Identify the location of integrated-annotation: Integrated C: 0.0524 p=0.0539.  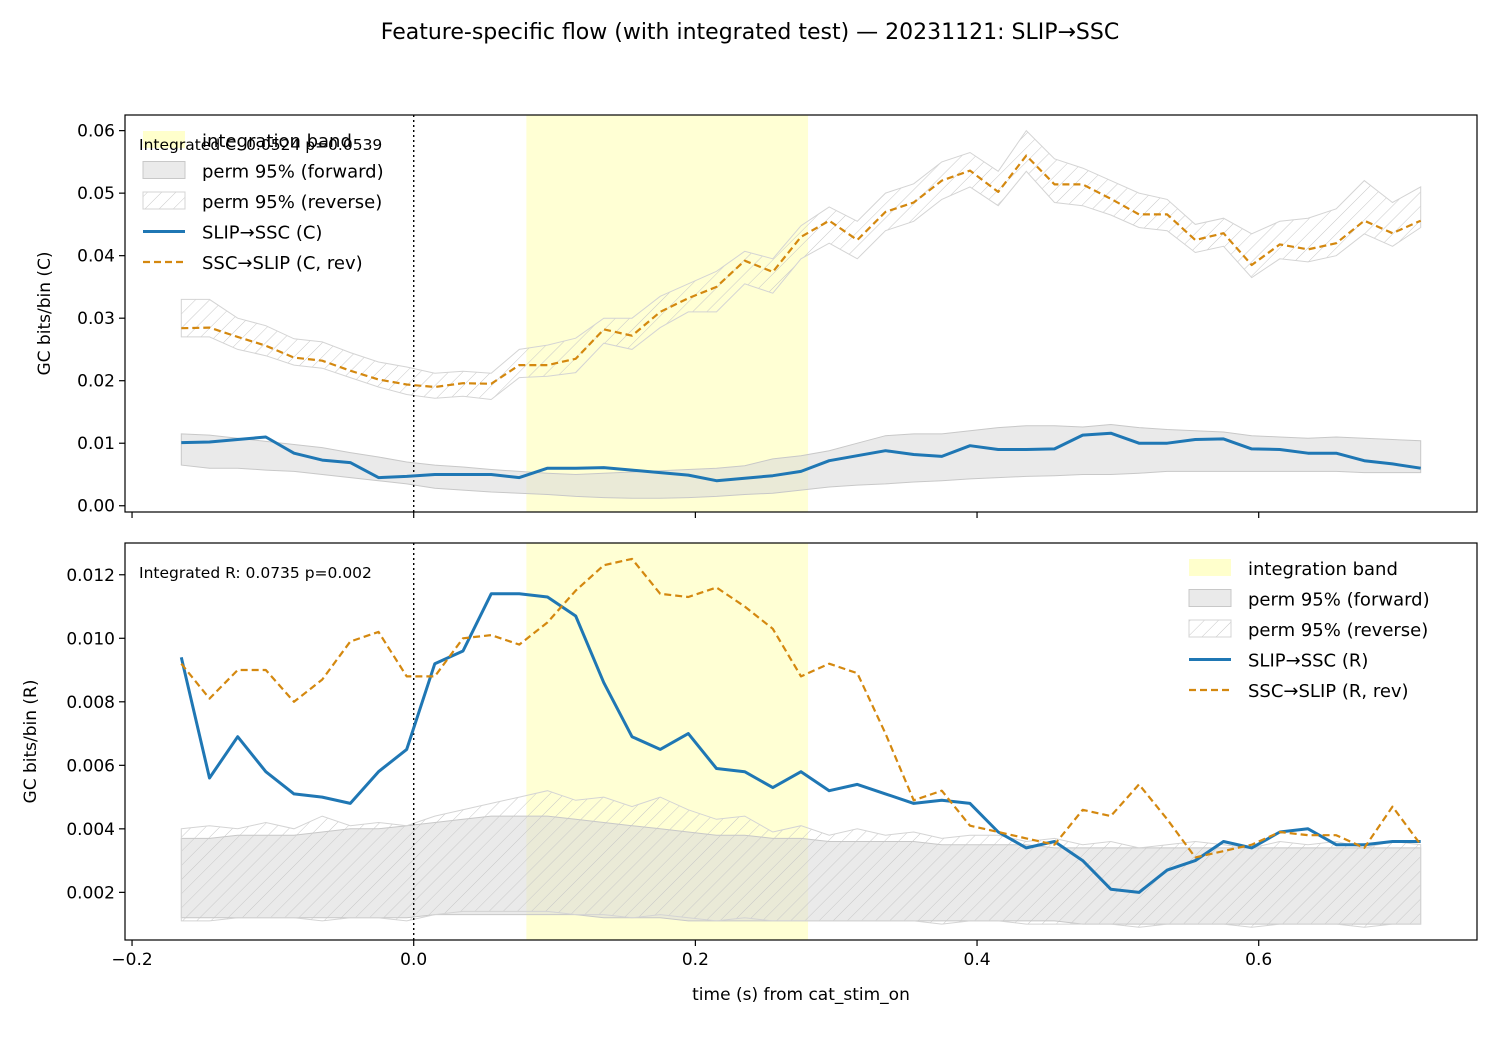
(260, 145).